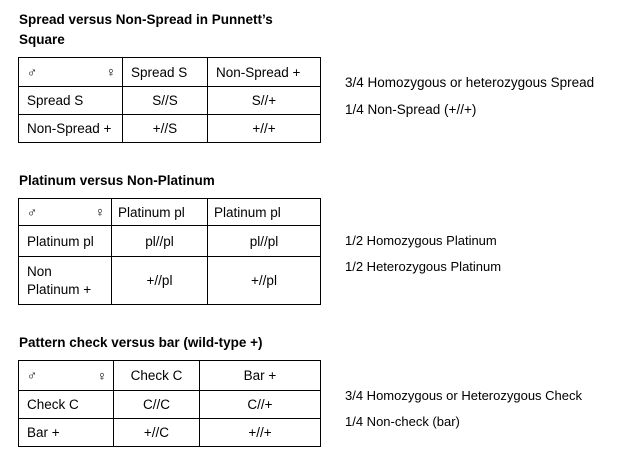 This screenshot has width=630, height=462. I want to click on section-title-pattern: Pattern check versus bar (wild-type +), so click(141, 342).